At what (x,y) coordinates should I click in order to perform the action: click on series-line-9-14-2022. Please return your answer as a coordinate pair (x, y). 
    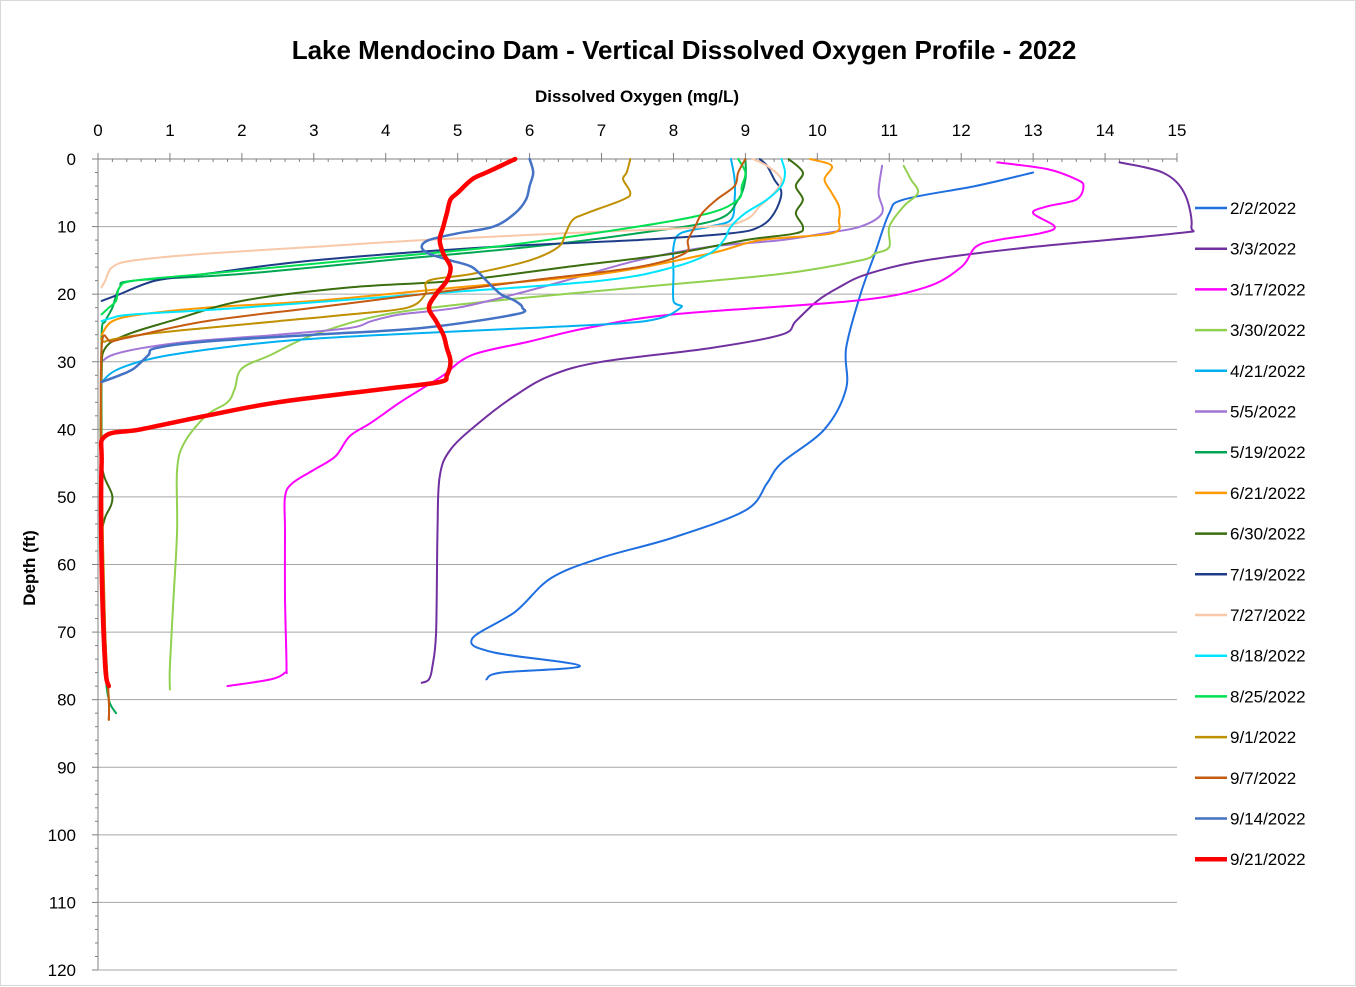
    Looking at the image, I should click on (317, 270).